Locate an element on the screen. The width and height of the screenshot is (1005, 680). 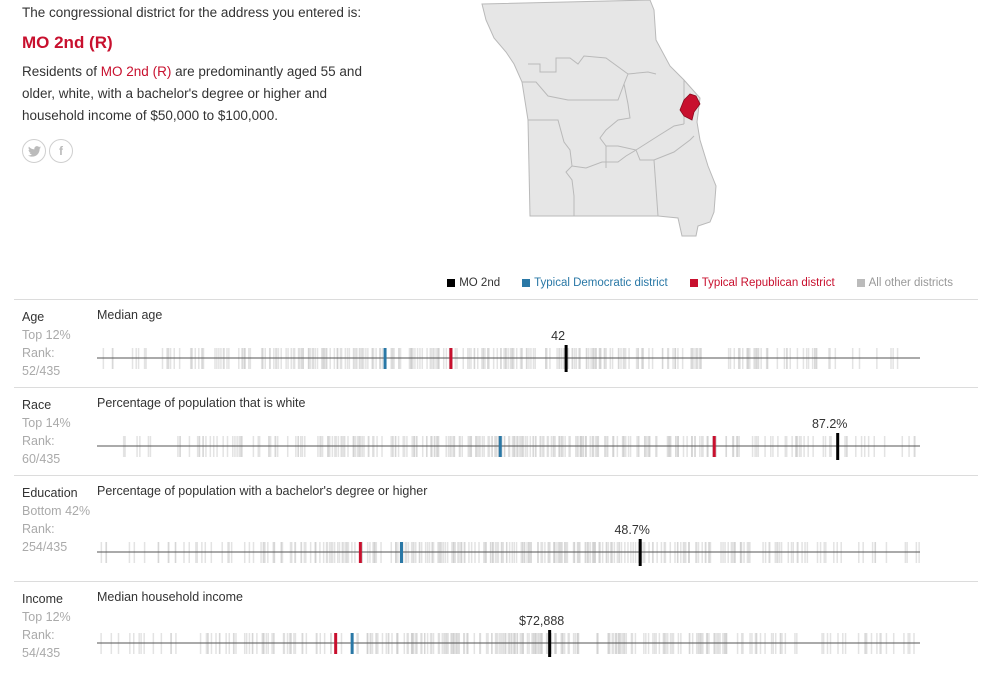
desc-highlight: MO 2nd (R) is located at coordinates (136, 71).